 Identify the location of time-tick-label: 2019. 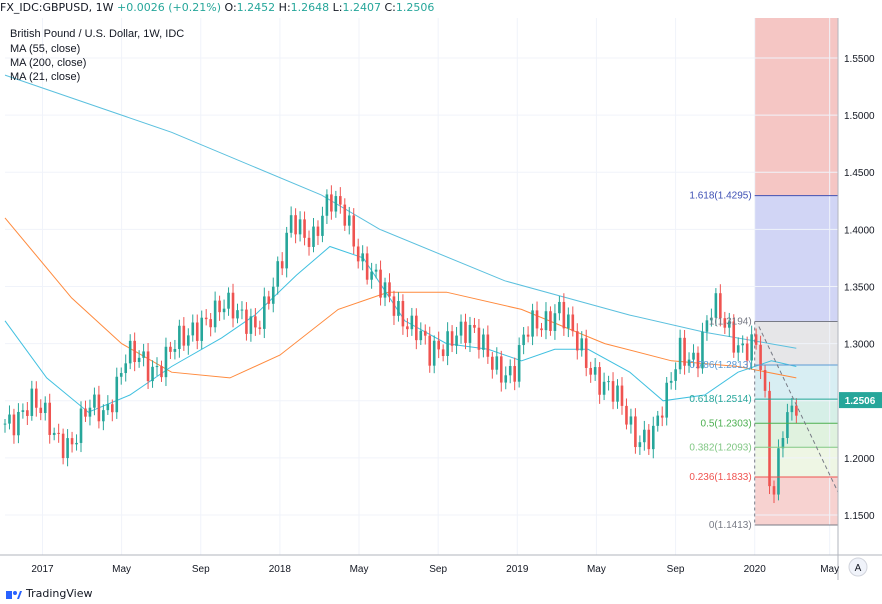
(517, 569).